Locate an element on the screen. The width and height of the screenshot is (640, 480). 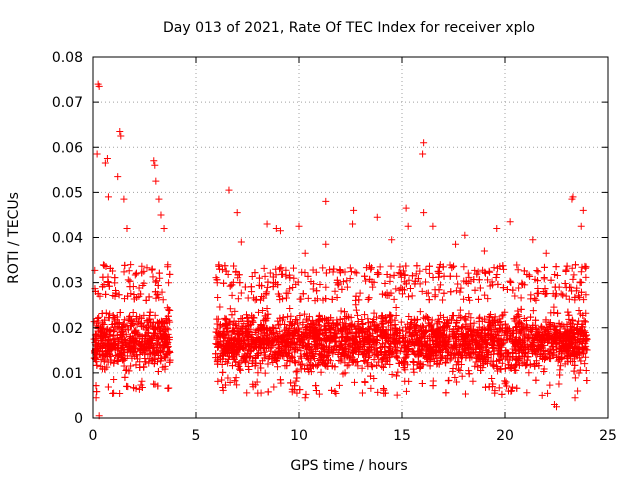
x-tick-label: 0 is located at coordinates (93, 436).